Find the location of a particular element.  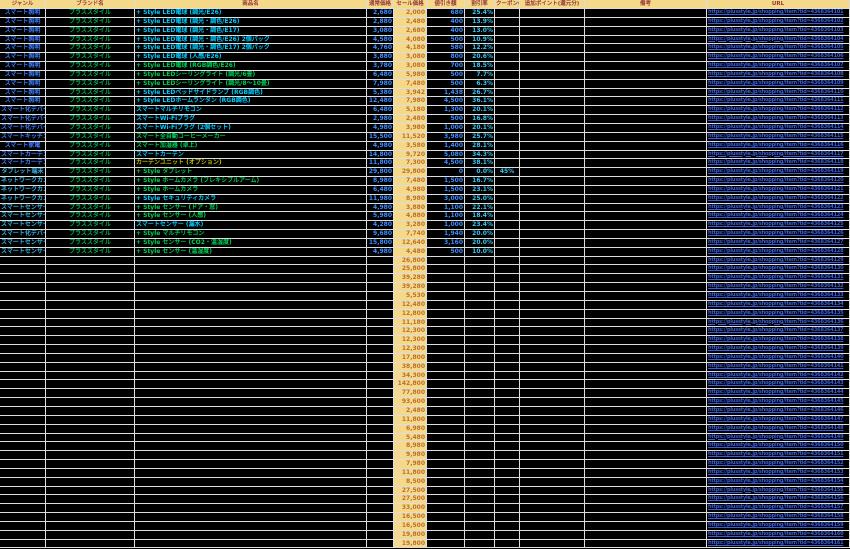

product-name-cell: カーテンユニット (オプション) is located at coordinates (251, 164).